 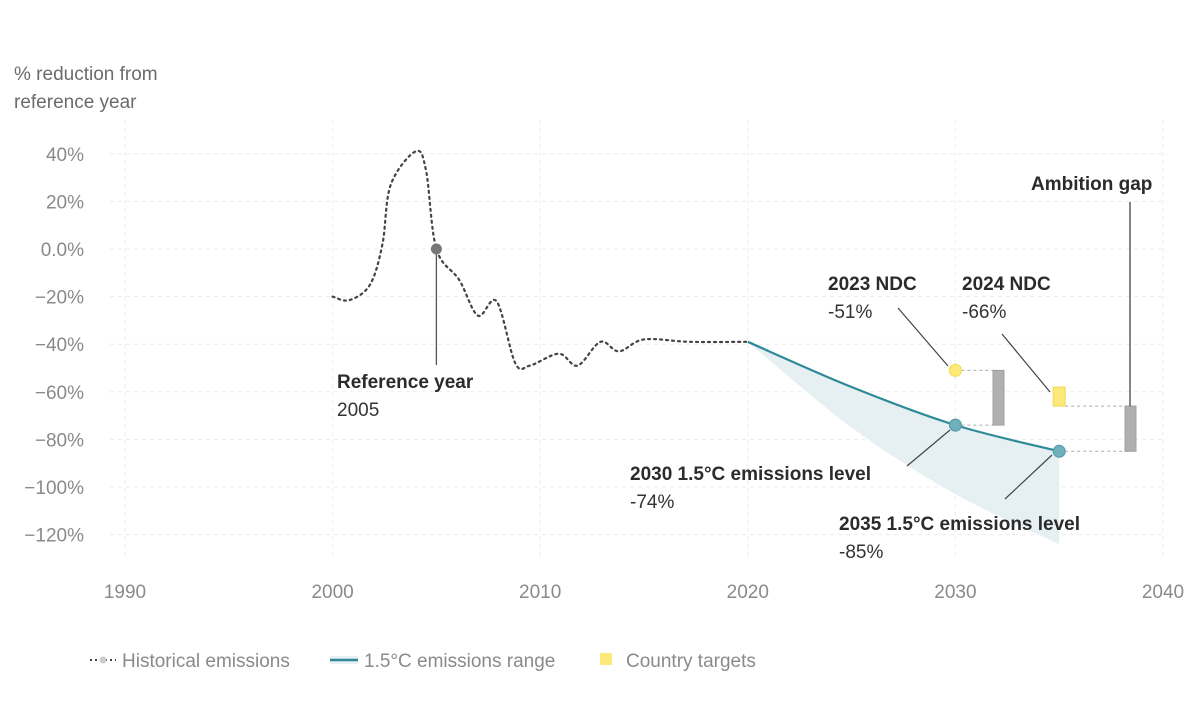 What do you see at coordinates (59, 440) in the screenshot?
I see `y-tick-label: −80%` at bounding box center [59, 440].